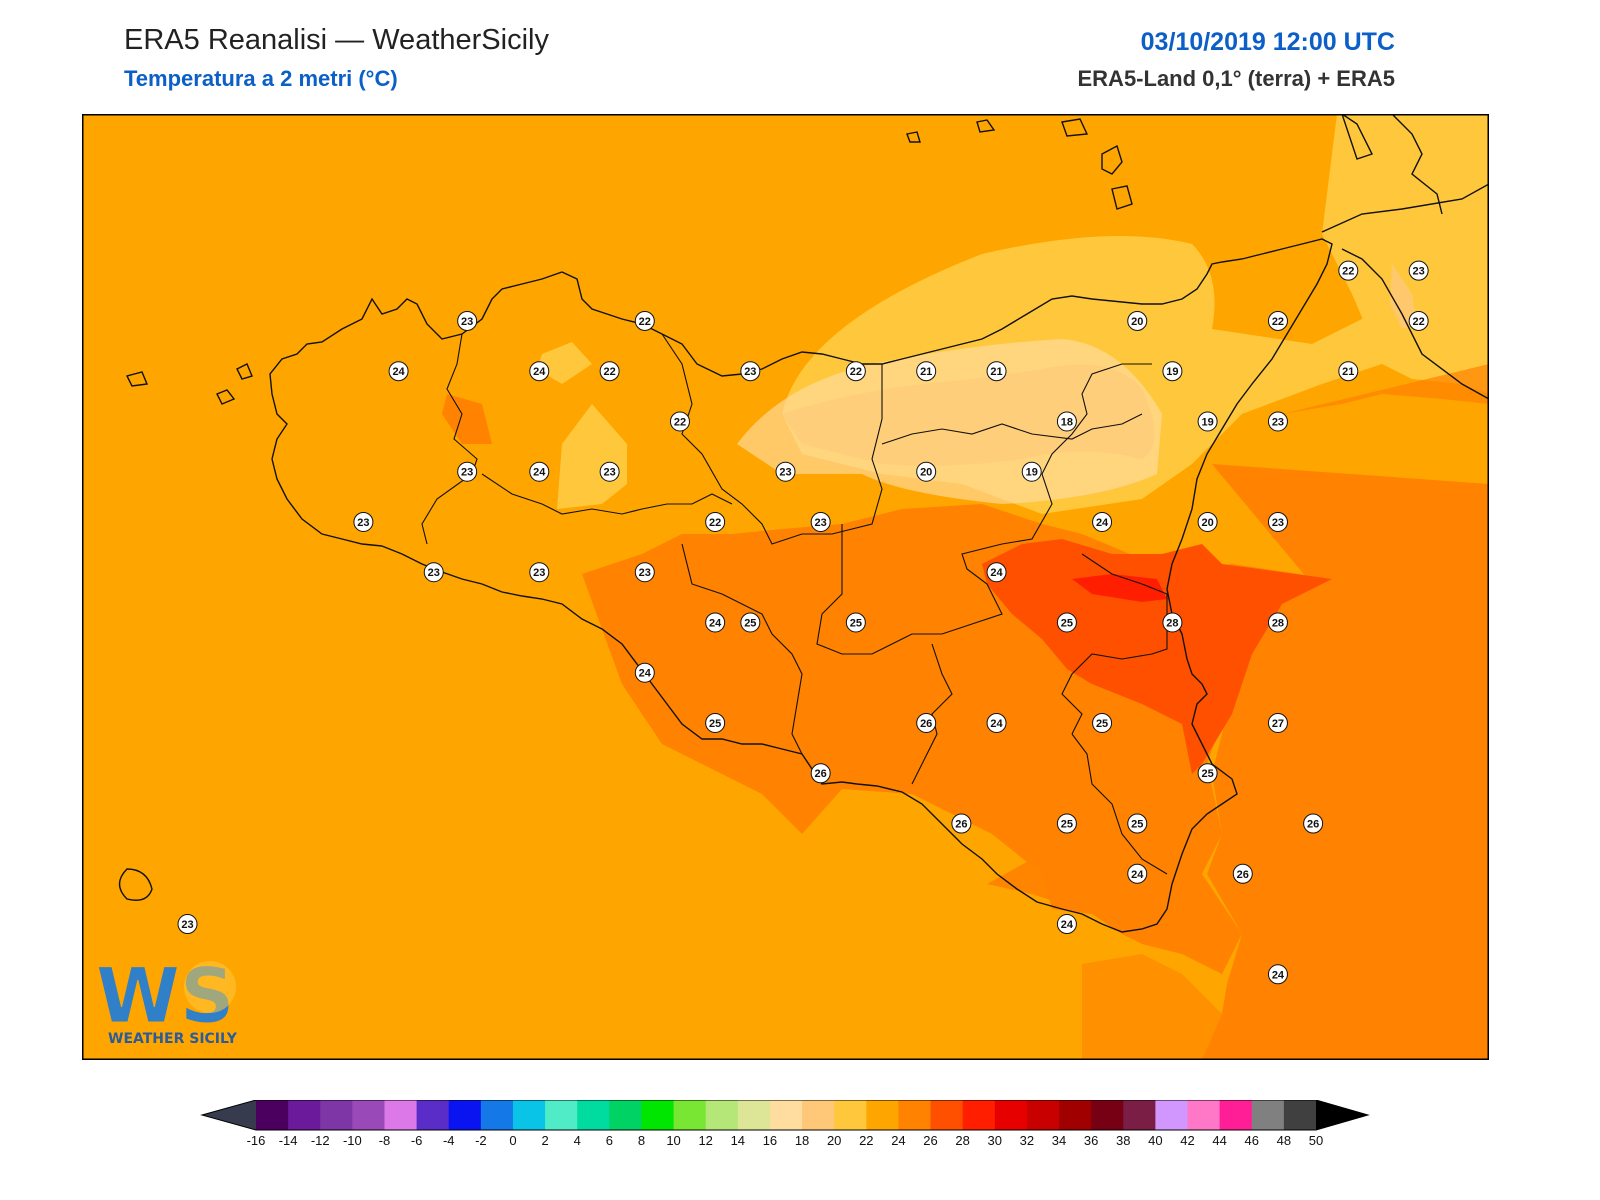 Image resolution: width=1600 pixels, height=1200 pixels. Describe the element at coordinates (770, 1140) in the screenshot. I see `colorbar-tick-label: 16` at that location.